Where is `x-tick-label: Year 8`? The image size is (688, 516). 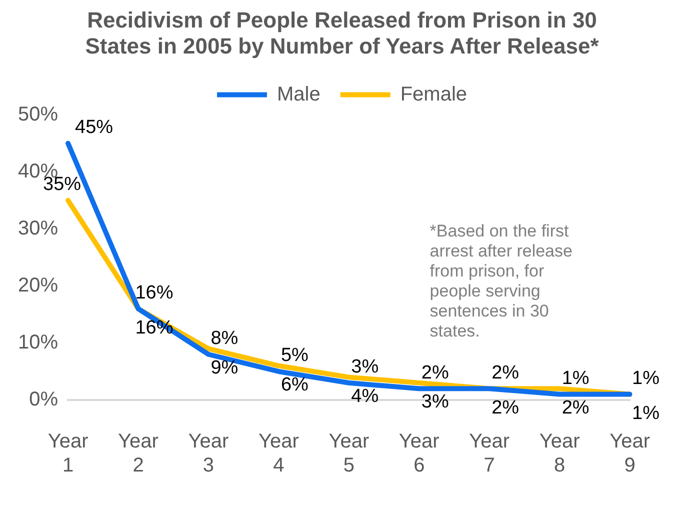 x-tick-label: Year 8 is located at coordinates (559, 453).